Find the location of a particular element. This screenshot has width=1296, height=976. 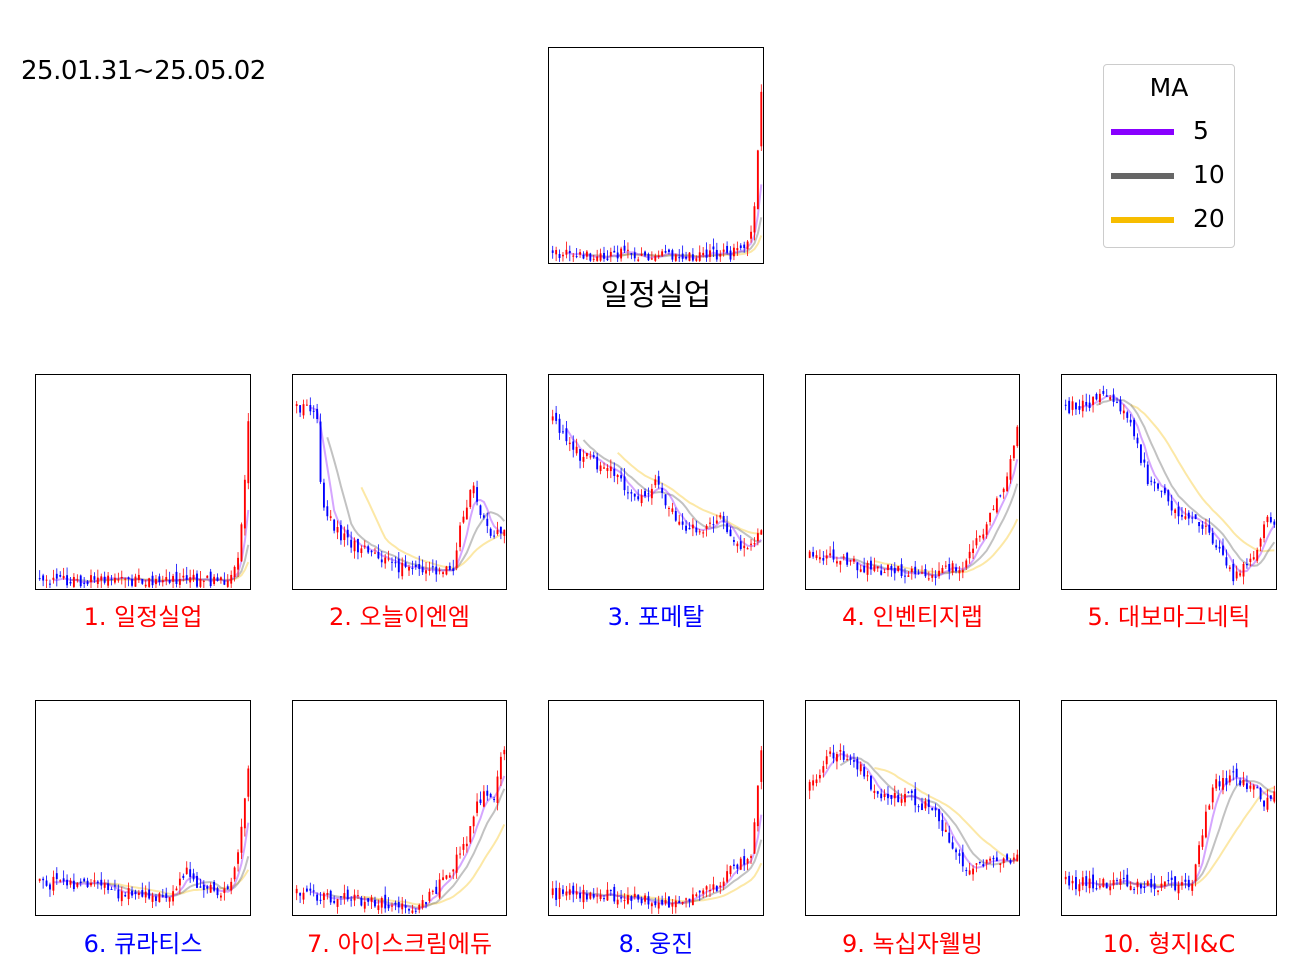

legend-title: MA is located at coordinates (1169, 87).